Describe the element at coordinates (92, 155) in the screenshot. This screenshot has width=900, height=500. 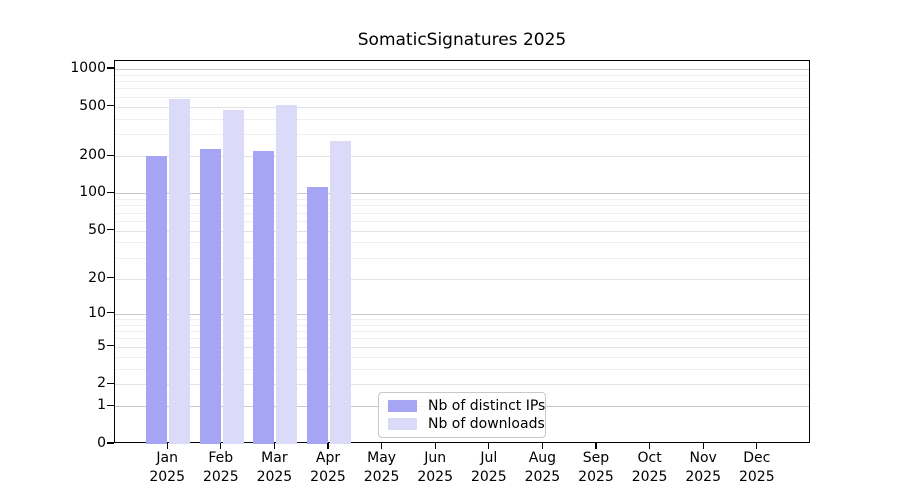
I see `y-tick-label: 200` at that location.